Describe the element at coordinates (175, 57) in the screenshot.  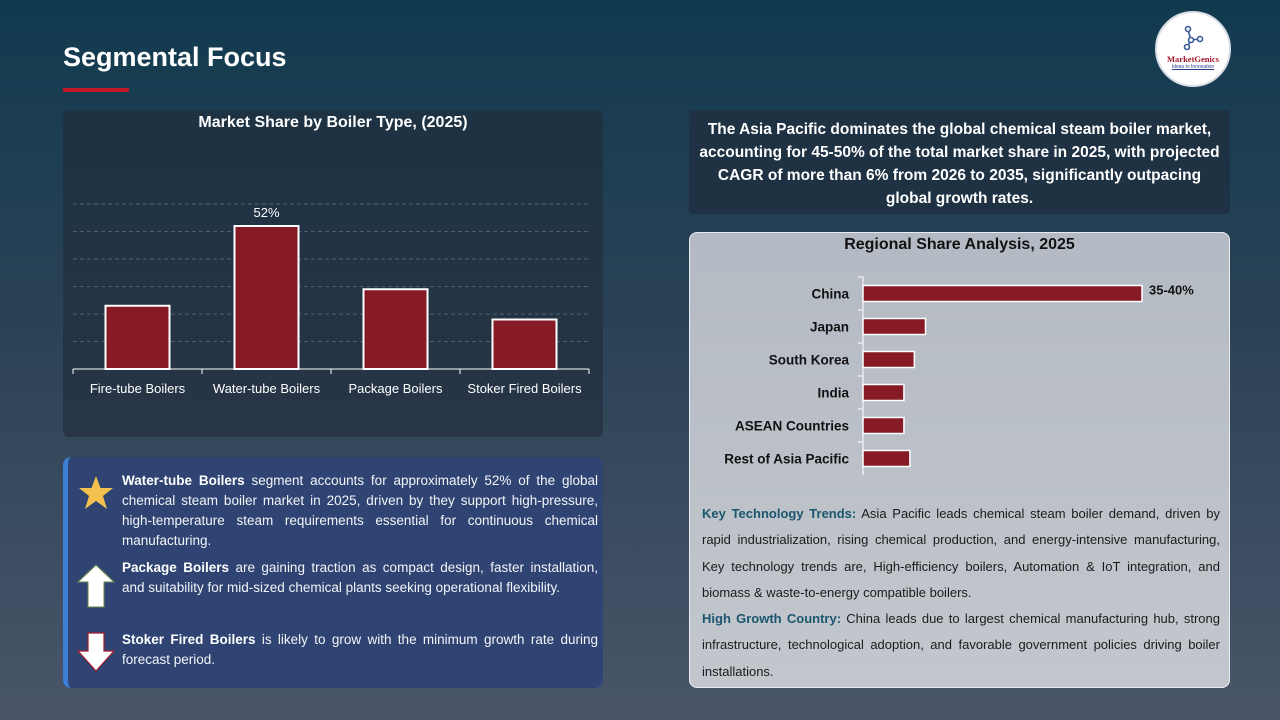
I see `page-title: Segmental Focus` at that location.